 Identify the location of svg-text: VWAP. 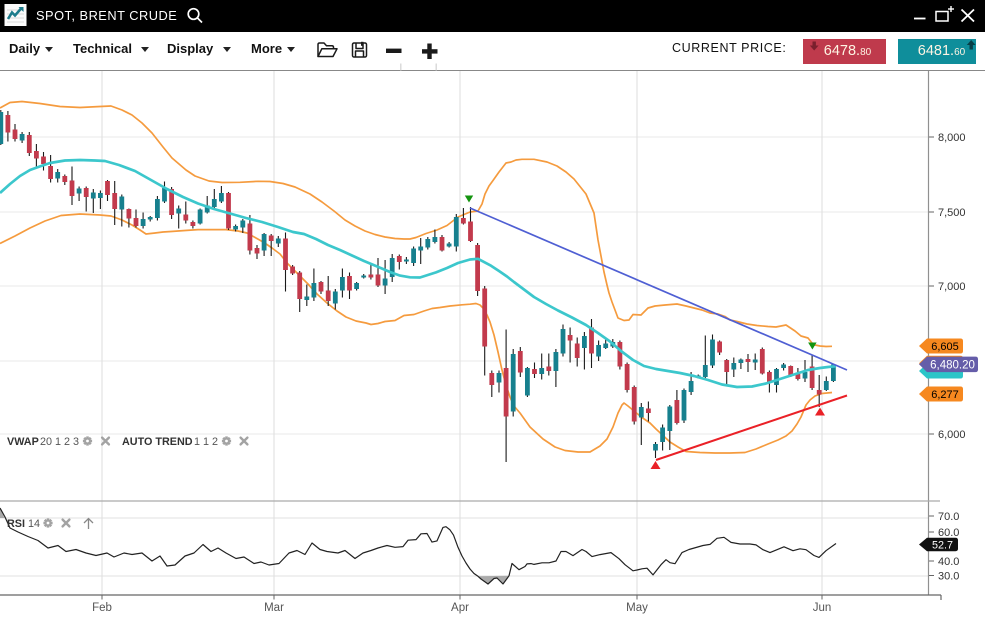
(23, 442).